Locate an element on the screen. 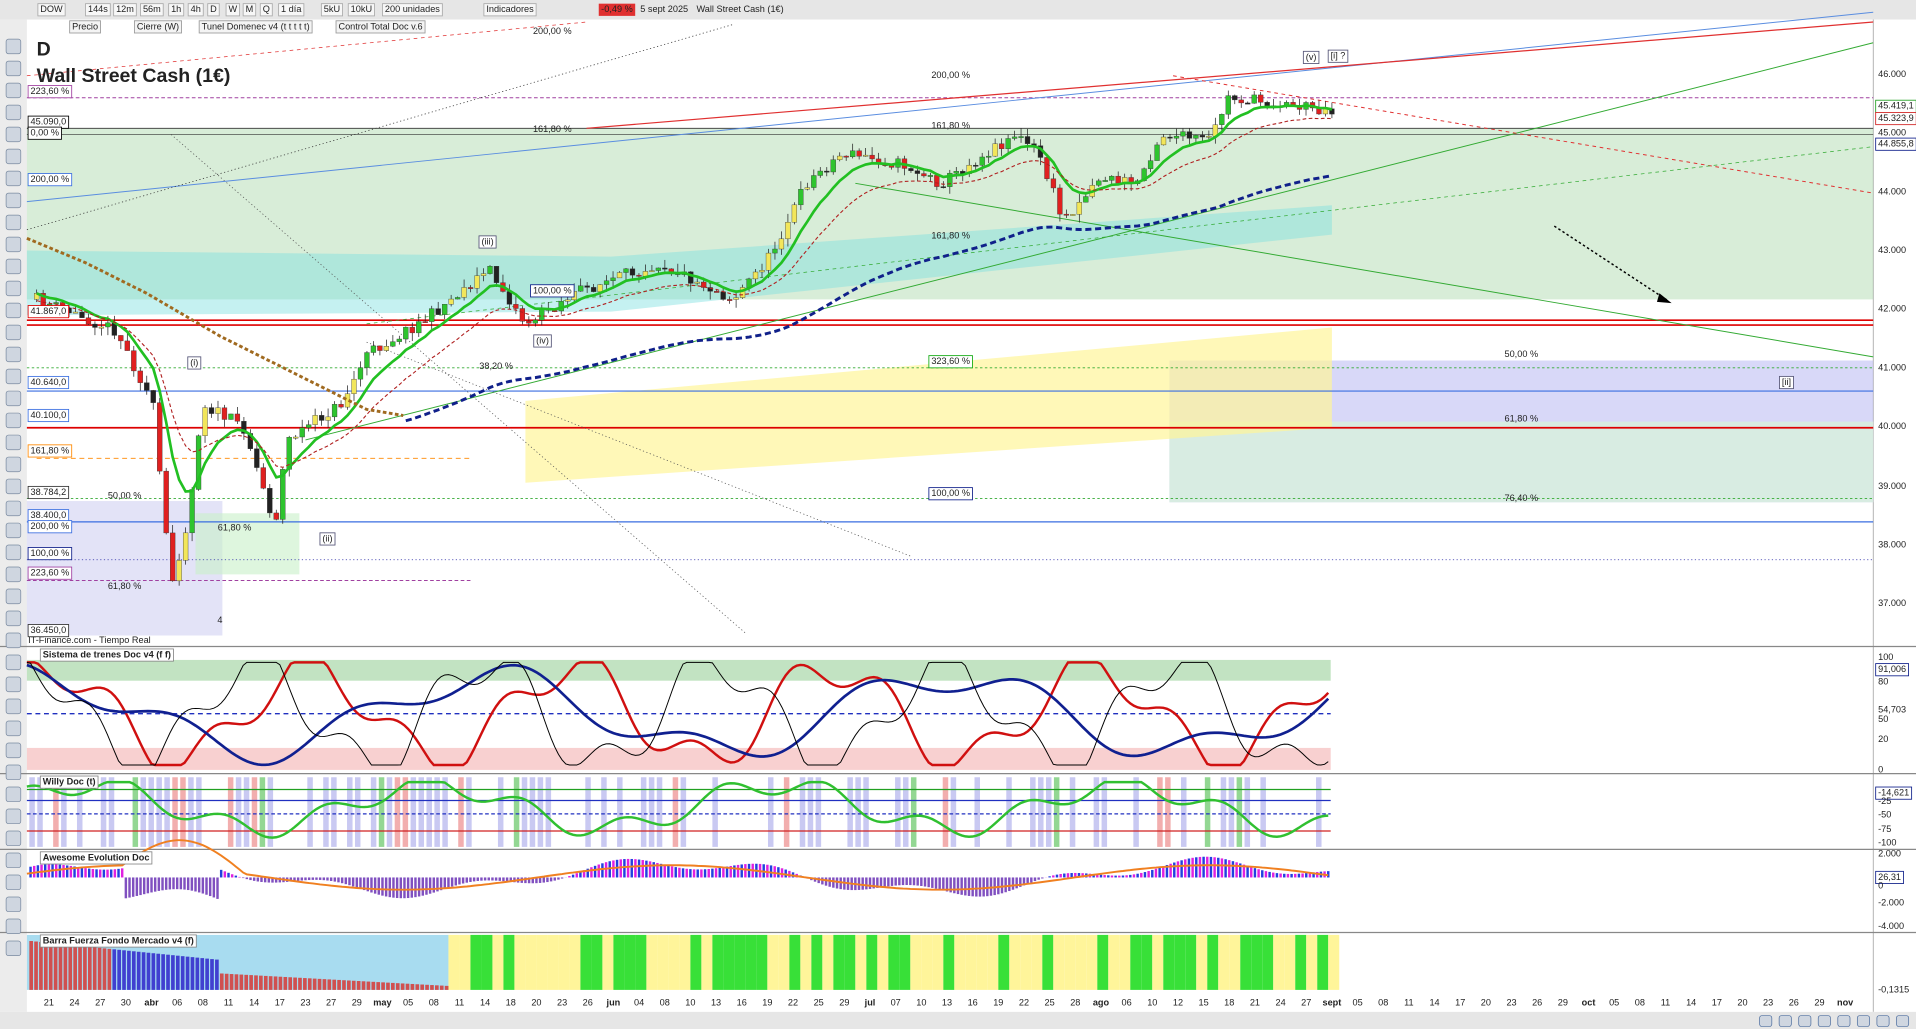  toolbar-button: 5kU is located at coordinates (332, 9).